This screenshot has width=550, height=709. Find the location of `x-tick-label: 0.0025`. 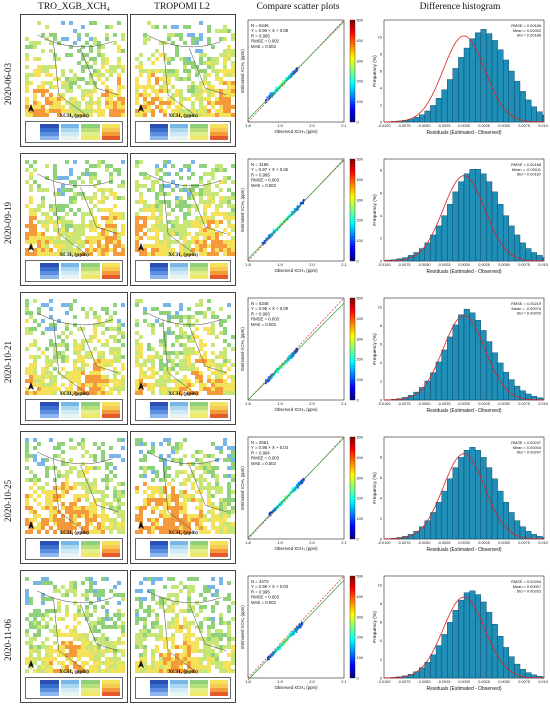

x-tick-label: 0.0025 is located at coordinates (484, 404).